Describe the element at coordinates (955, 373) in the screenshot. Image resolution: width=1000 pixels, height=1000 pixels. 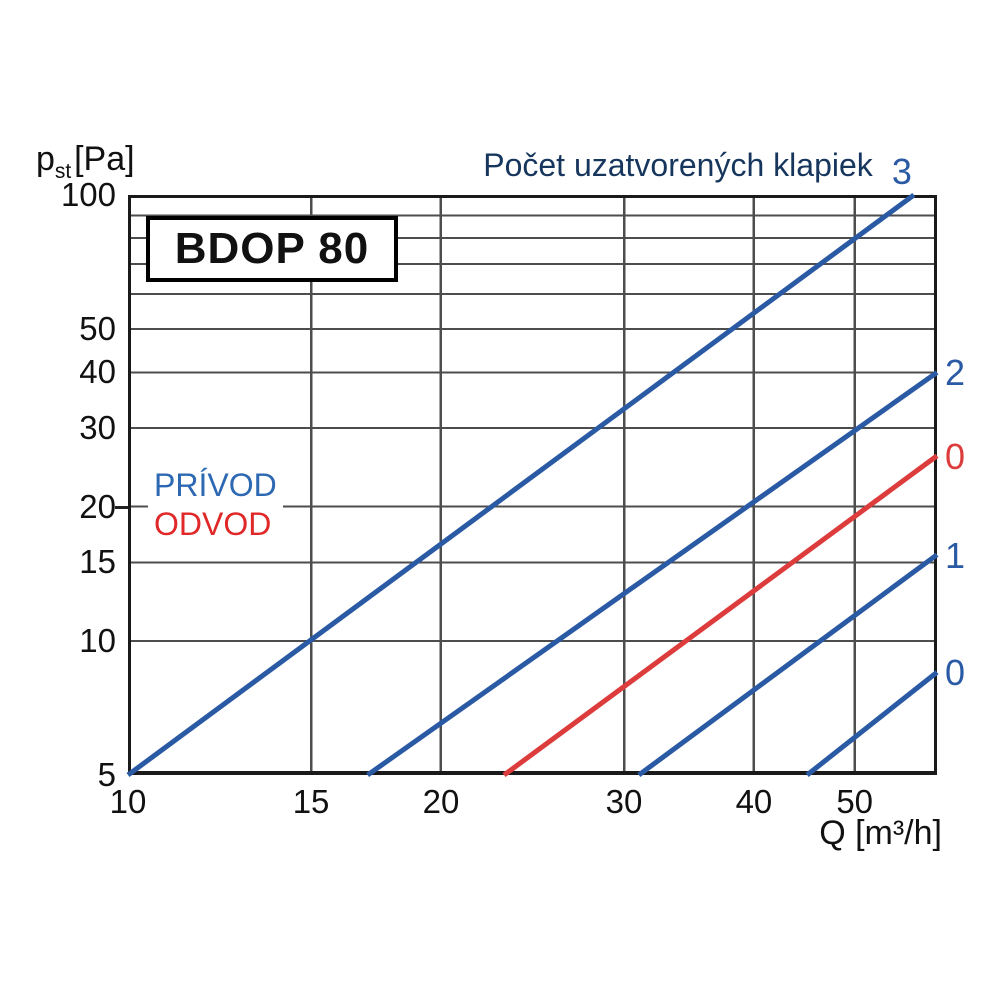
I see `curve-label-privod-2: 2` at that location.